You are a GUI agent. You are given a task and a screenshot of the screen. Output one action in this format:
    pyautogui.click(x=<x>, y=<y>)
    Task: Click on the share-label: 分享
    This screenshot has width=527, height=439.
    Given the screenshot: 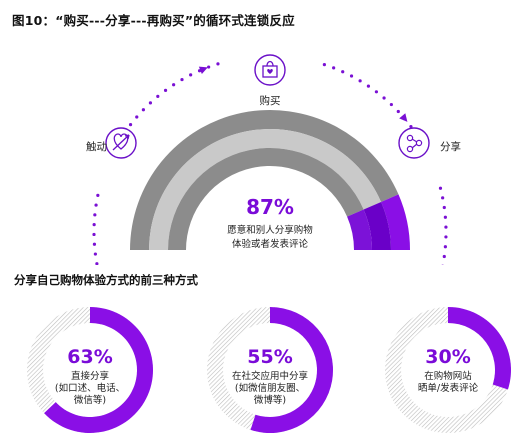 What is the action you would take?
    pyautogui.click(x=450, y=146)
    